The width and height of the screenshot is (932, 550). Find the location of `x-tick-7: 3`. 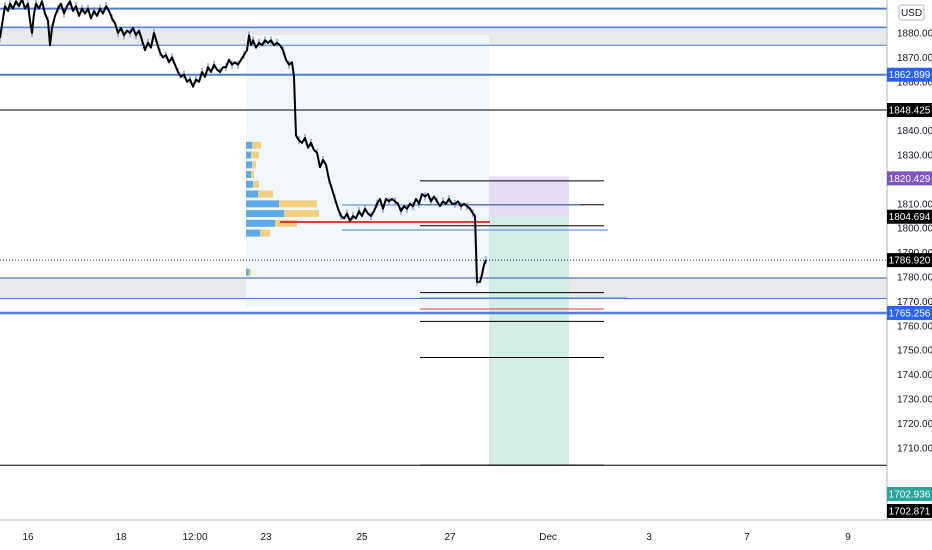

x-tick-7: 3 is located at coordinates (649, 537).